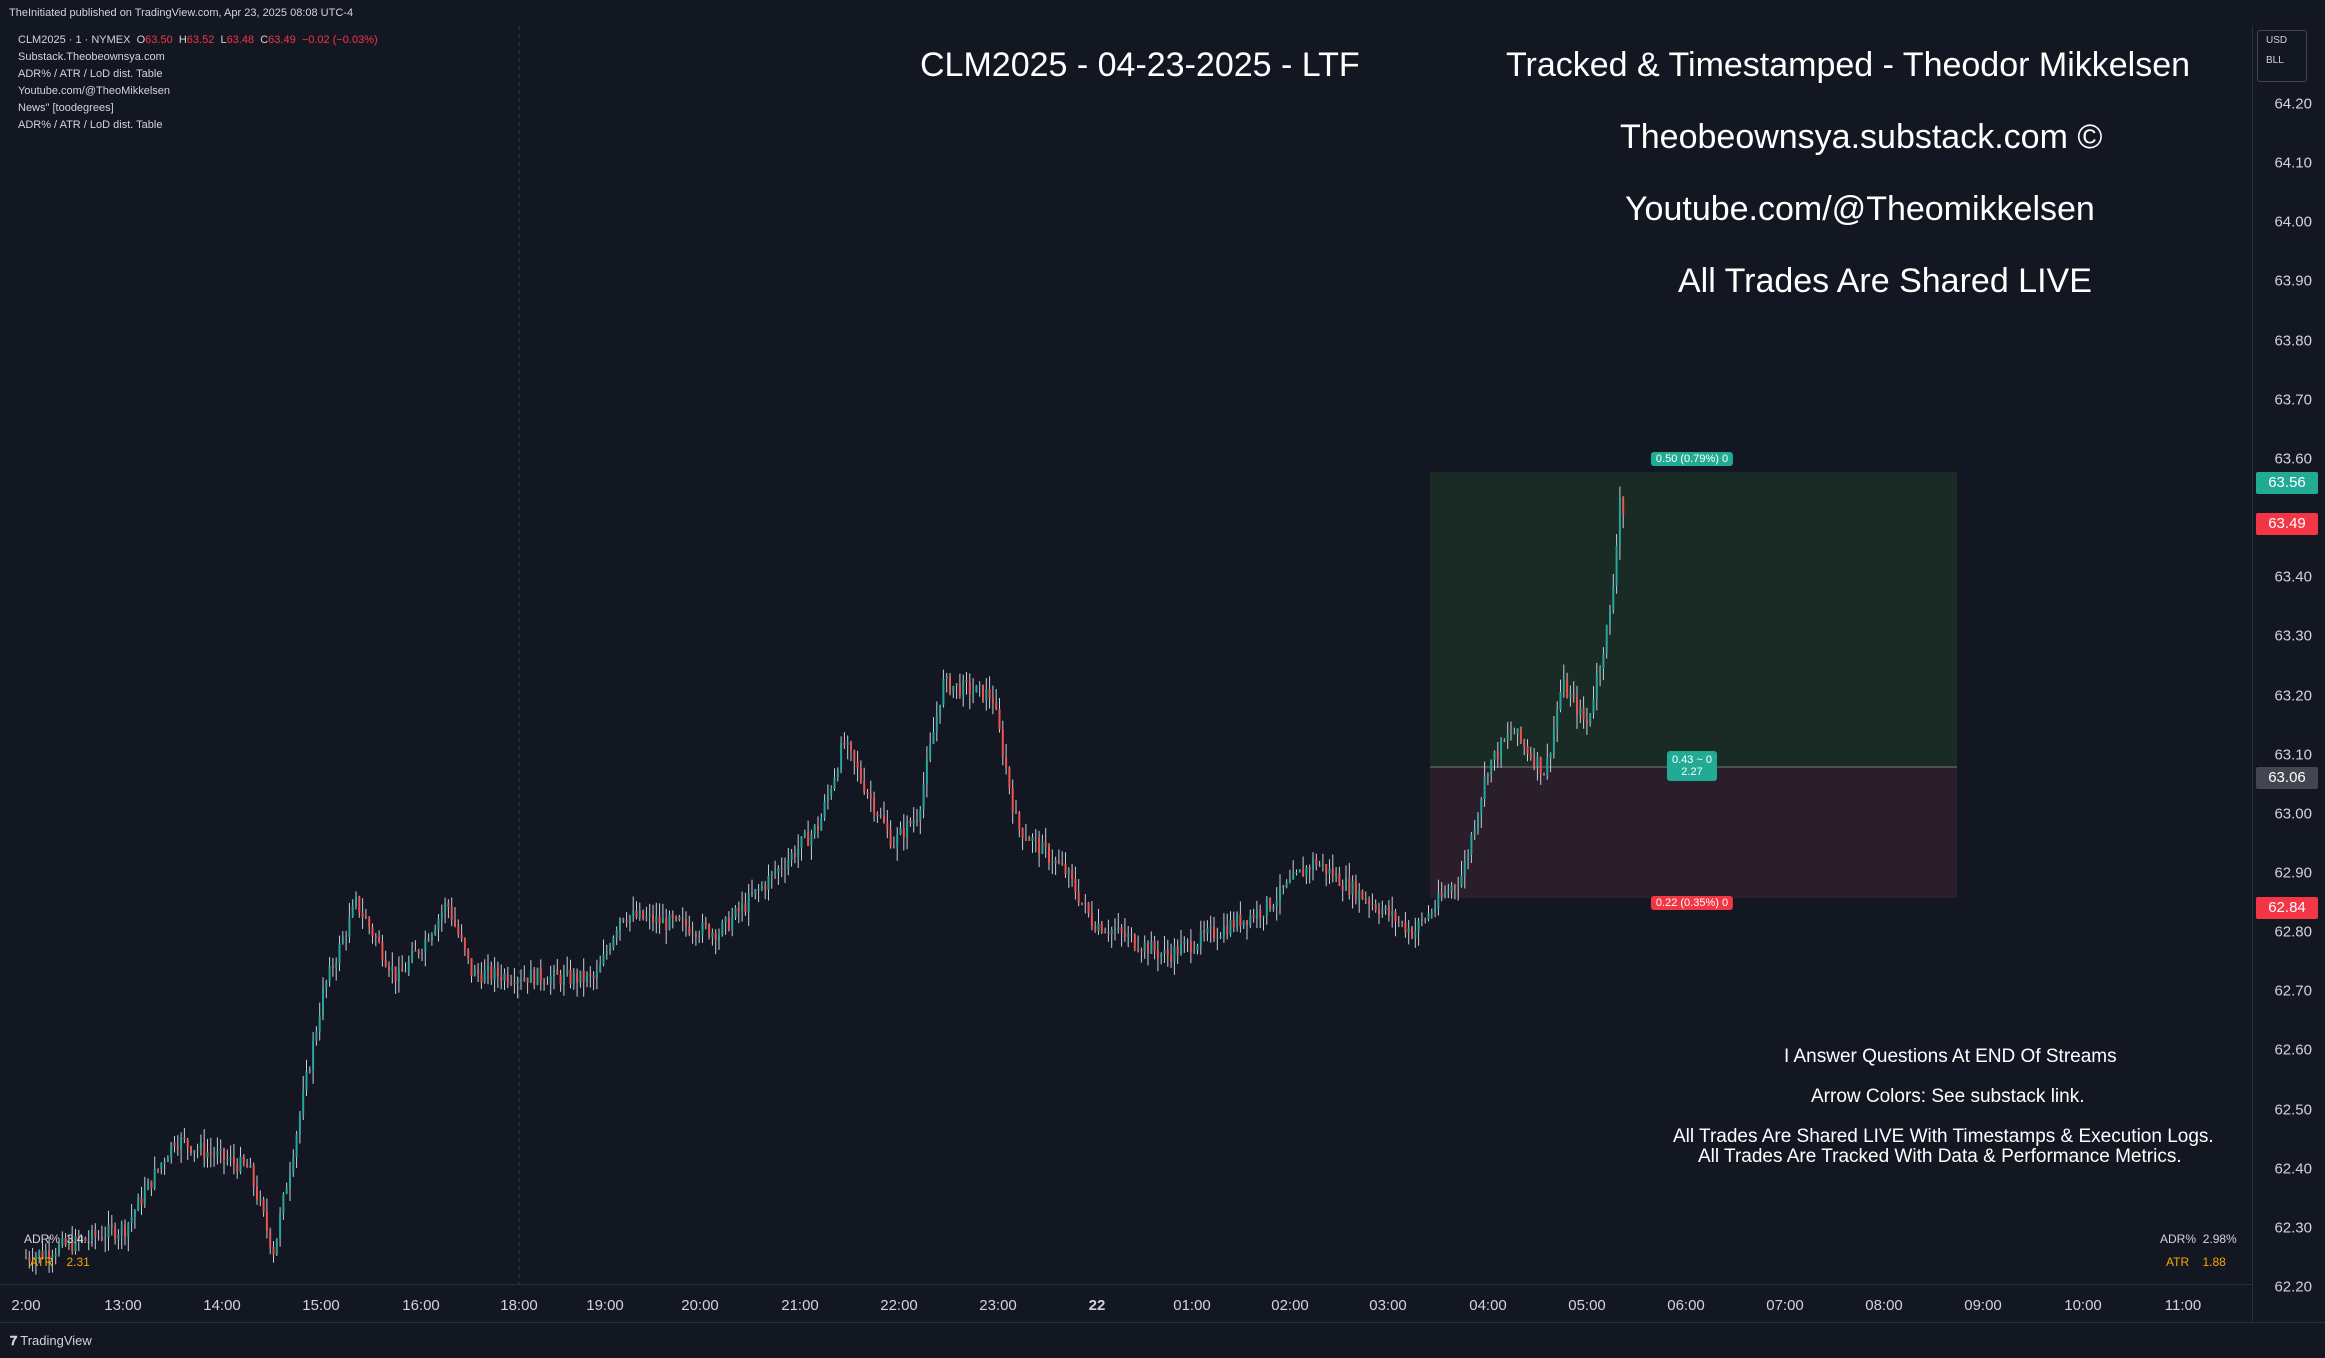 The width and height of the screenshot is (2325, 1358). I want to click on target-label: 0.50 (0.79%) 0, so click(1692, 459).